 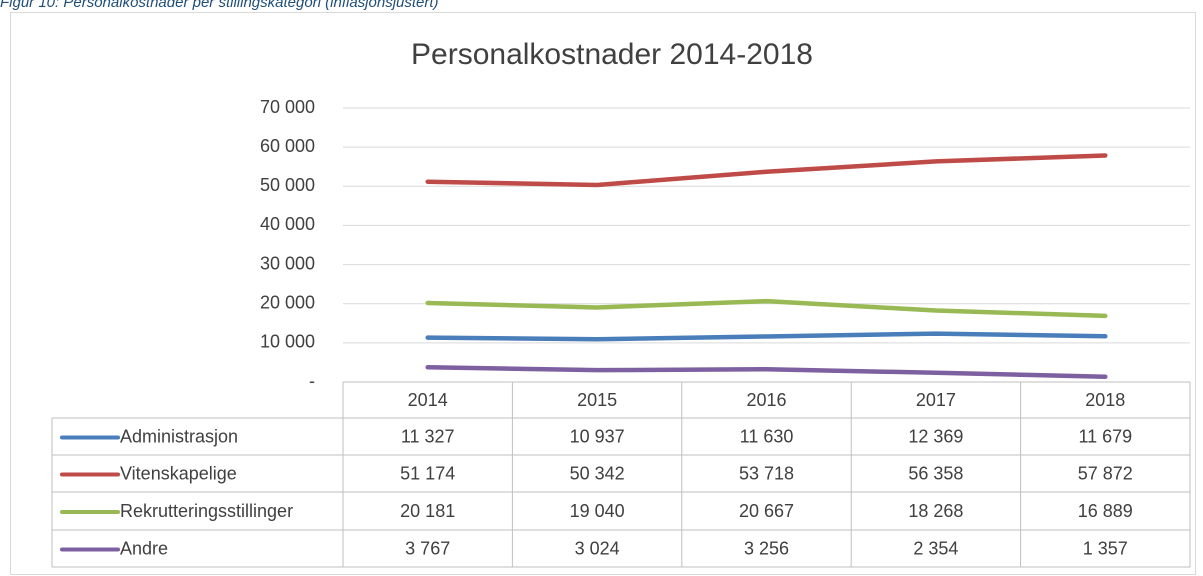 What do you see at coordinates (1105, 473) in the screenshot?
I see `table-cell: 57 872` at bounding box center [1105, 473].